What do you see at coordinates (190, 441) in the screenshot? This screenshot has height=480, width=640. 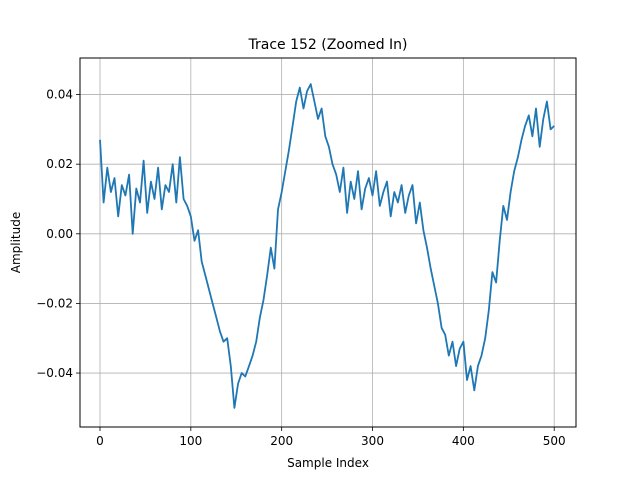 I see `x-tick-label: 100` at bounding box center [190, 441].